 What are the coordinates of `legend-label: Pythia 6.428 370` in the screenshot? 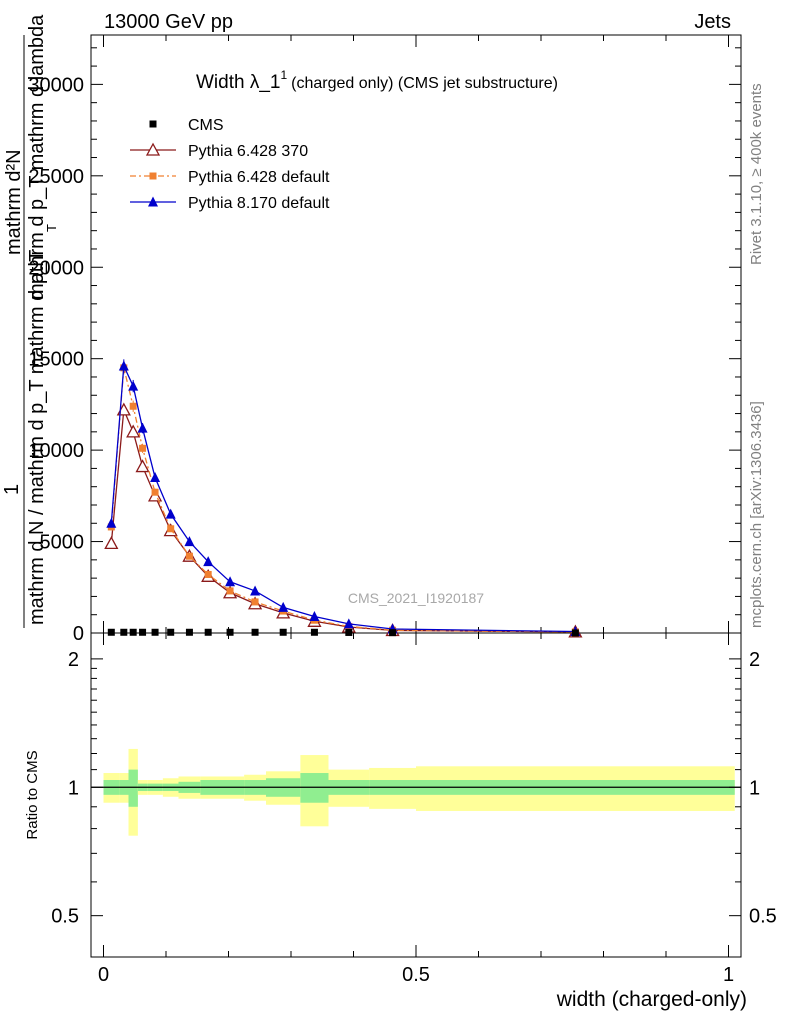 It's located at (248, 151).